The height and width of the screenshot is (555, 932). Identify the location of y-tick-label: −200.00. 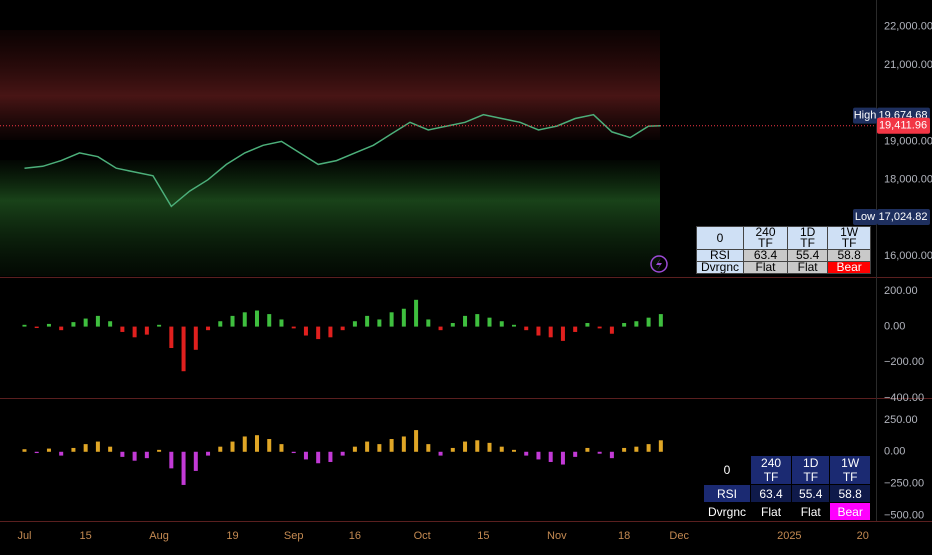
(904, 362).